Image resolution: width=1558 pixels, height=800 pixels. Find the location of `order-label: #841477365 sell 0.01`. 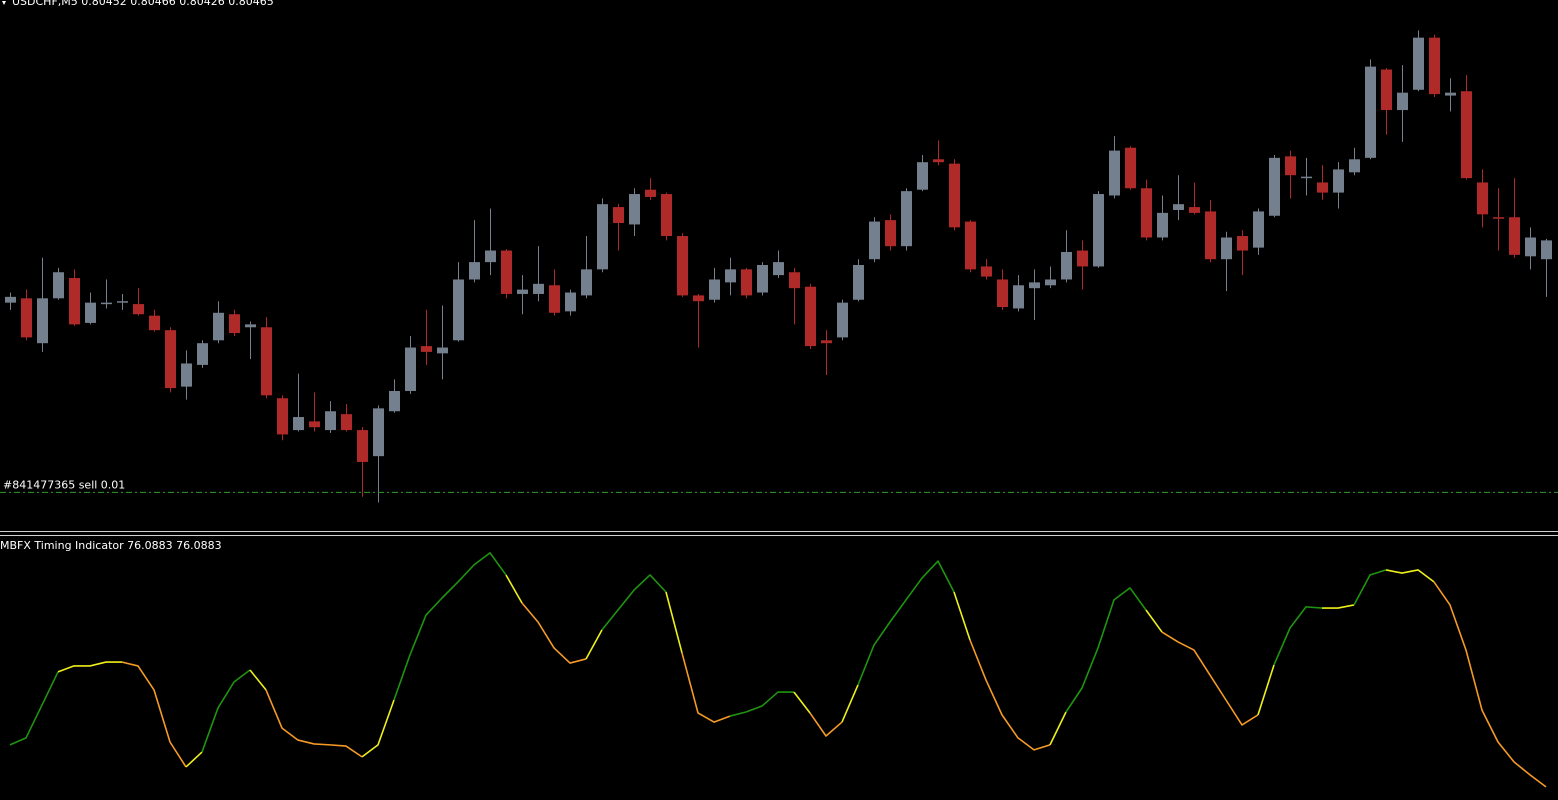

order-label: #841477365 sell 0.01 is located at coordinates (64, 484).